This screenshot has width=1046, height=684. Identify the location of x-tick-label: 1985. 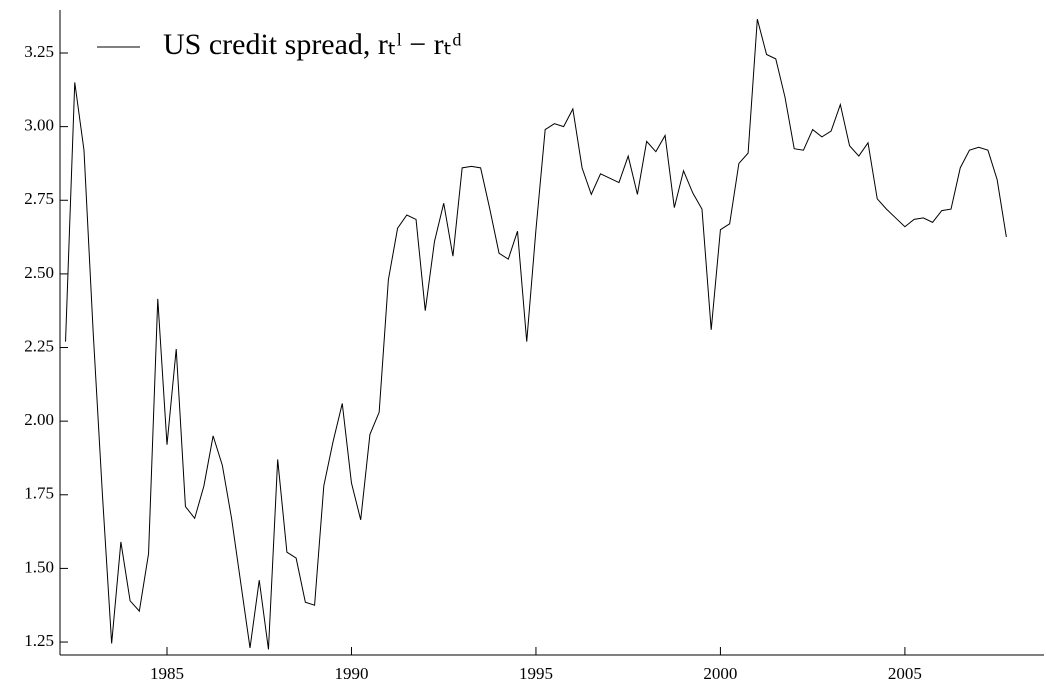
(167, 673).